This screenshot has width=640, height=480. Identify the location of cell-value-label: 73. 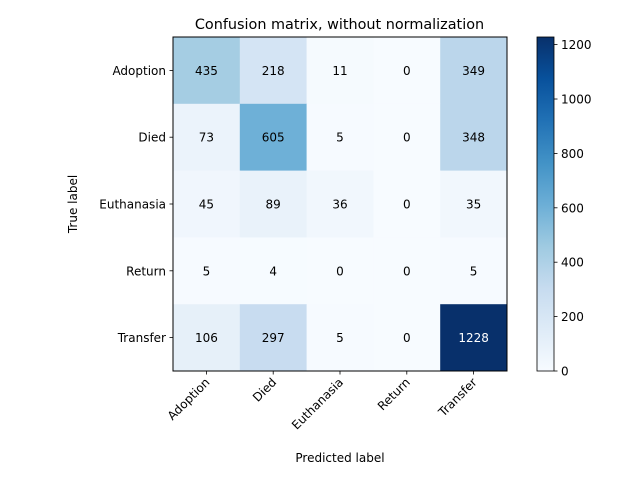
(206, 138).